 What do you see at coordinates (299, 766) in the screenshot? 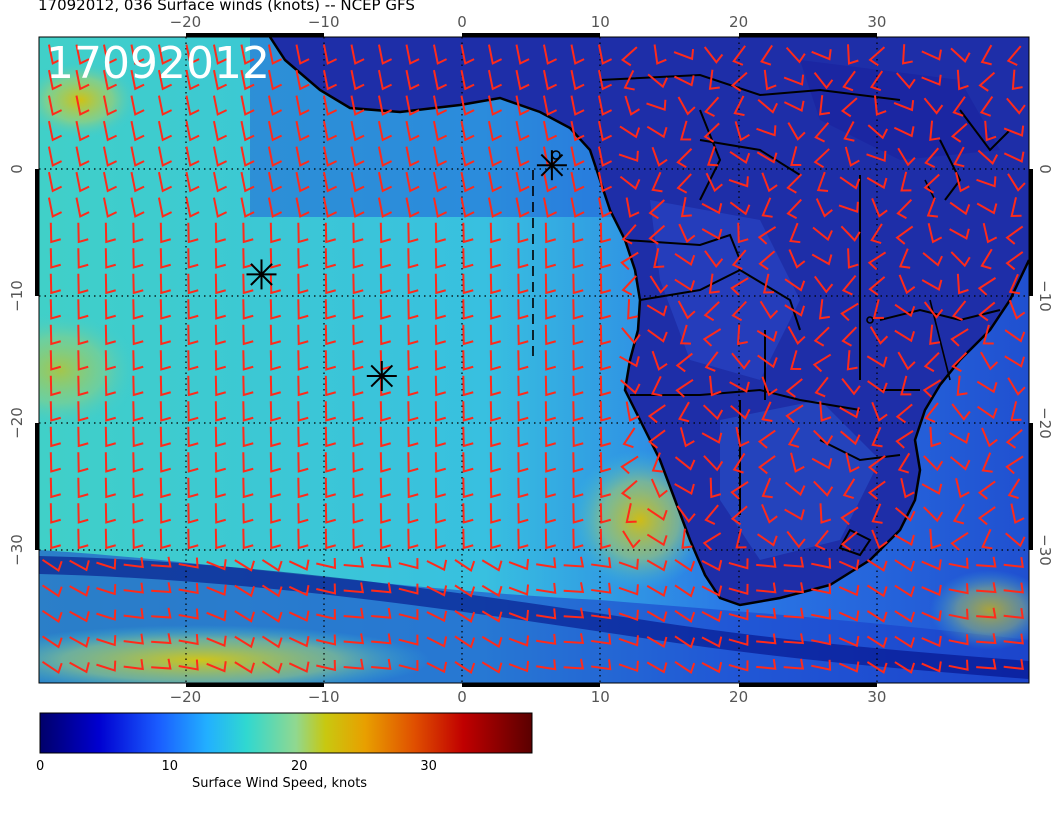
I see `colorbar-tick-label: 20` at bounding box center [299, 766].